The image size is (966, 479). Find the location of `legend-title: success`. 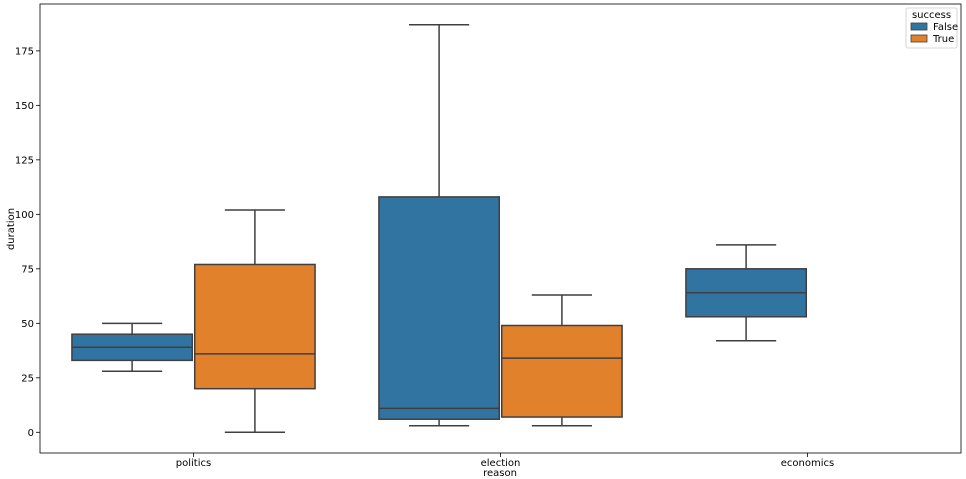

legend-title: success is located at coordinates (931, 15).